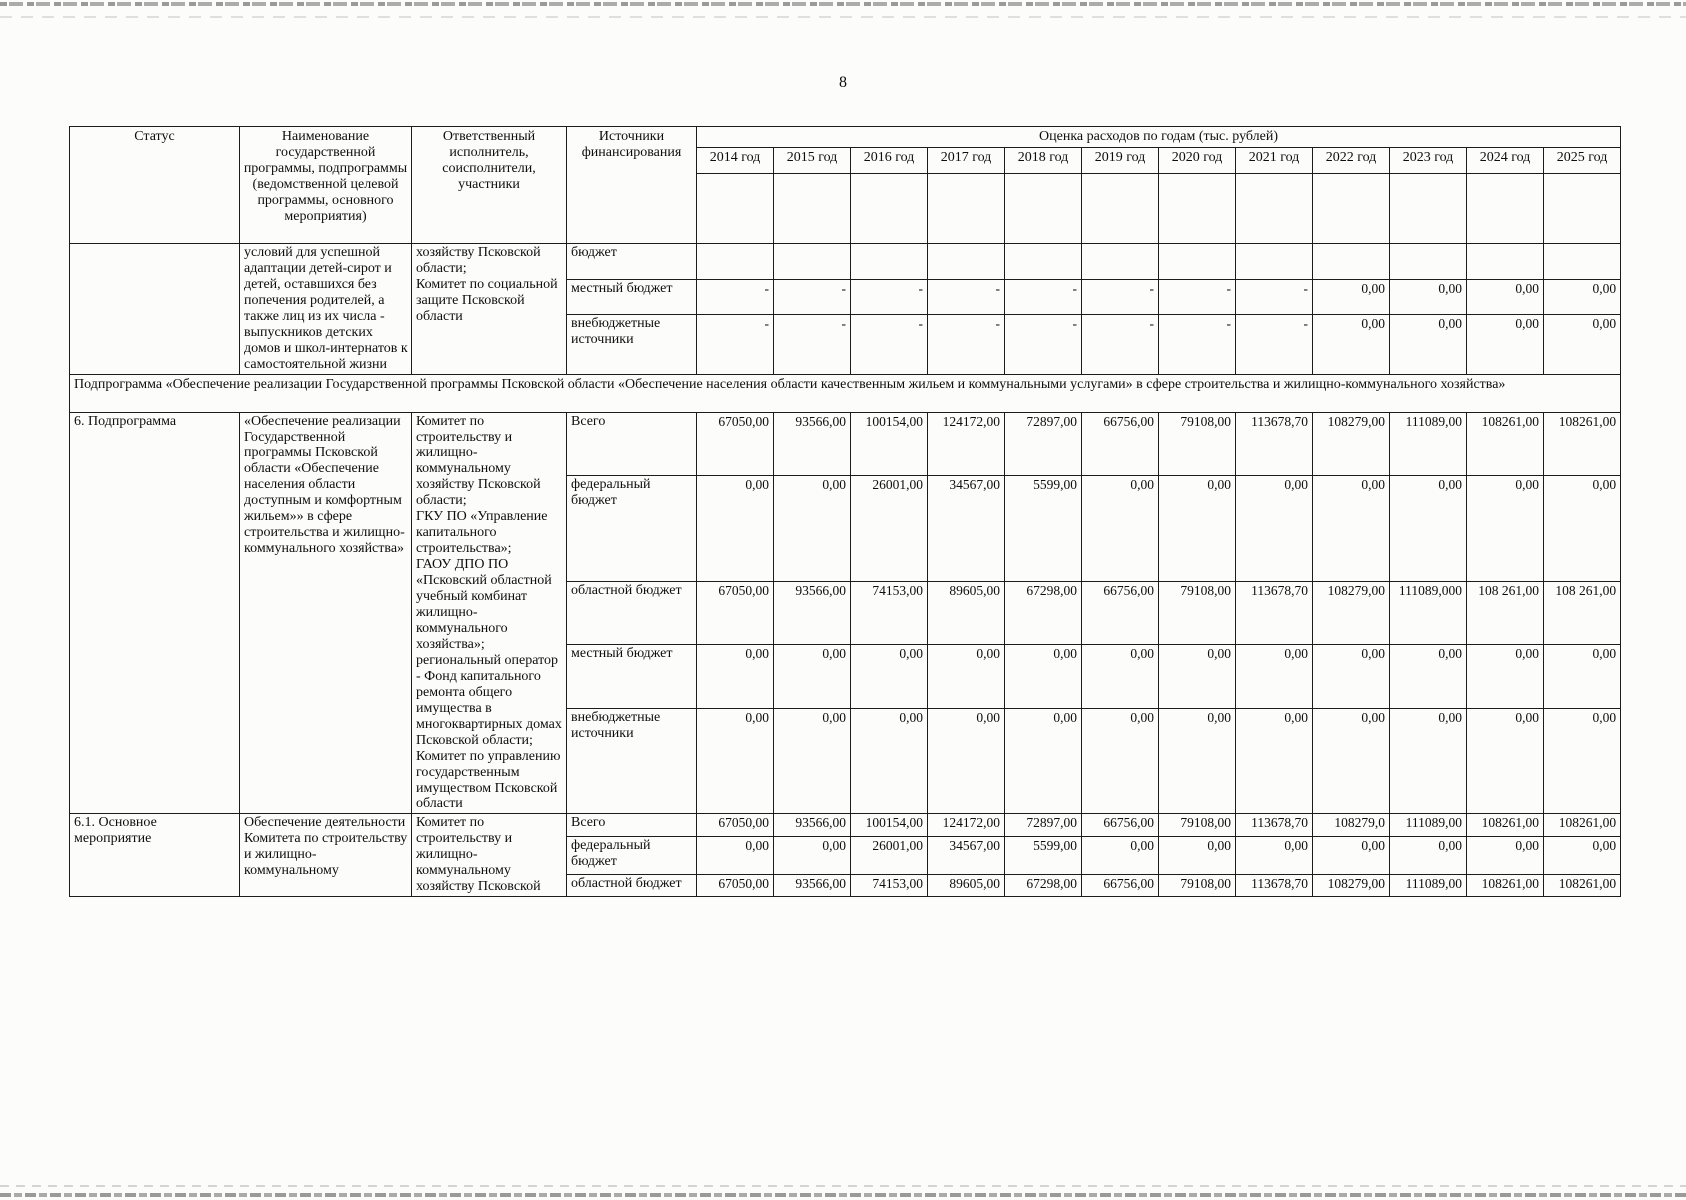 This screenshot has height=1200, width=1686. Describe the element at coordinates (1351, 613) in the screenshot. I see `year-value: 108279,00` at that location.